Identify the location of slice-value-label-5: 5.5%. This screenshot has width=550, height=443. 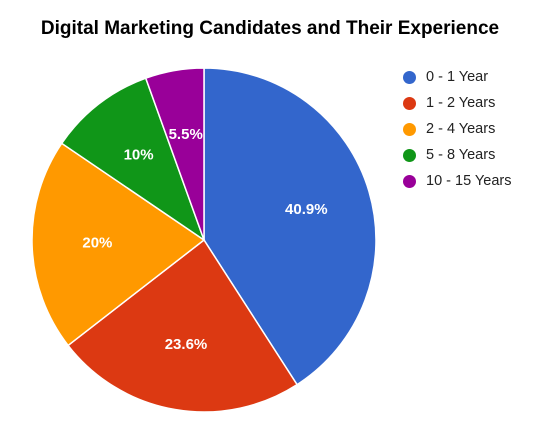
(186, 134).